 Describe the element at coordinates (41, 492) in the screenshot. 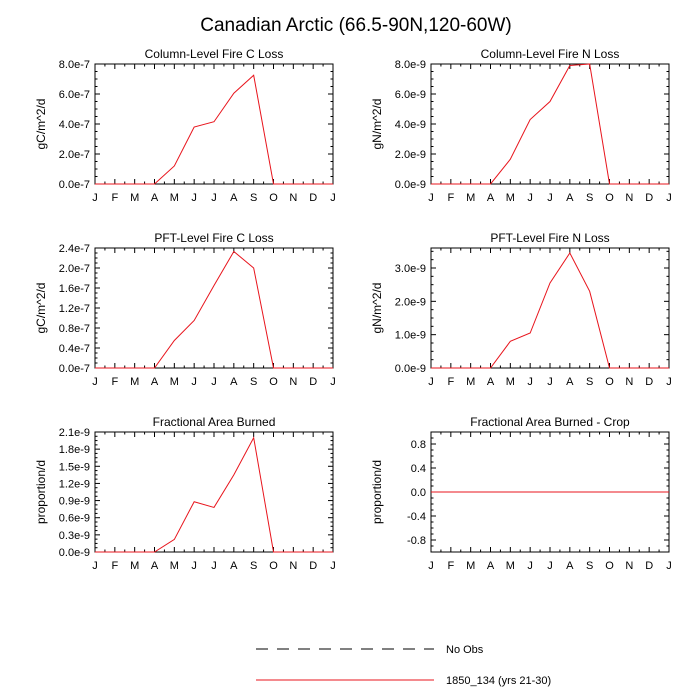

I see `y-axis-label: proportion/d` at that location.